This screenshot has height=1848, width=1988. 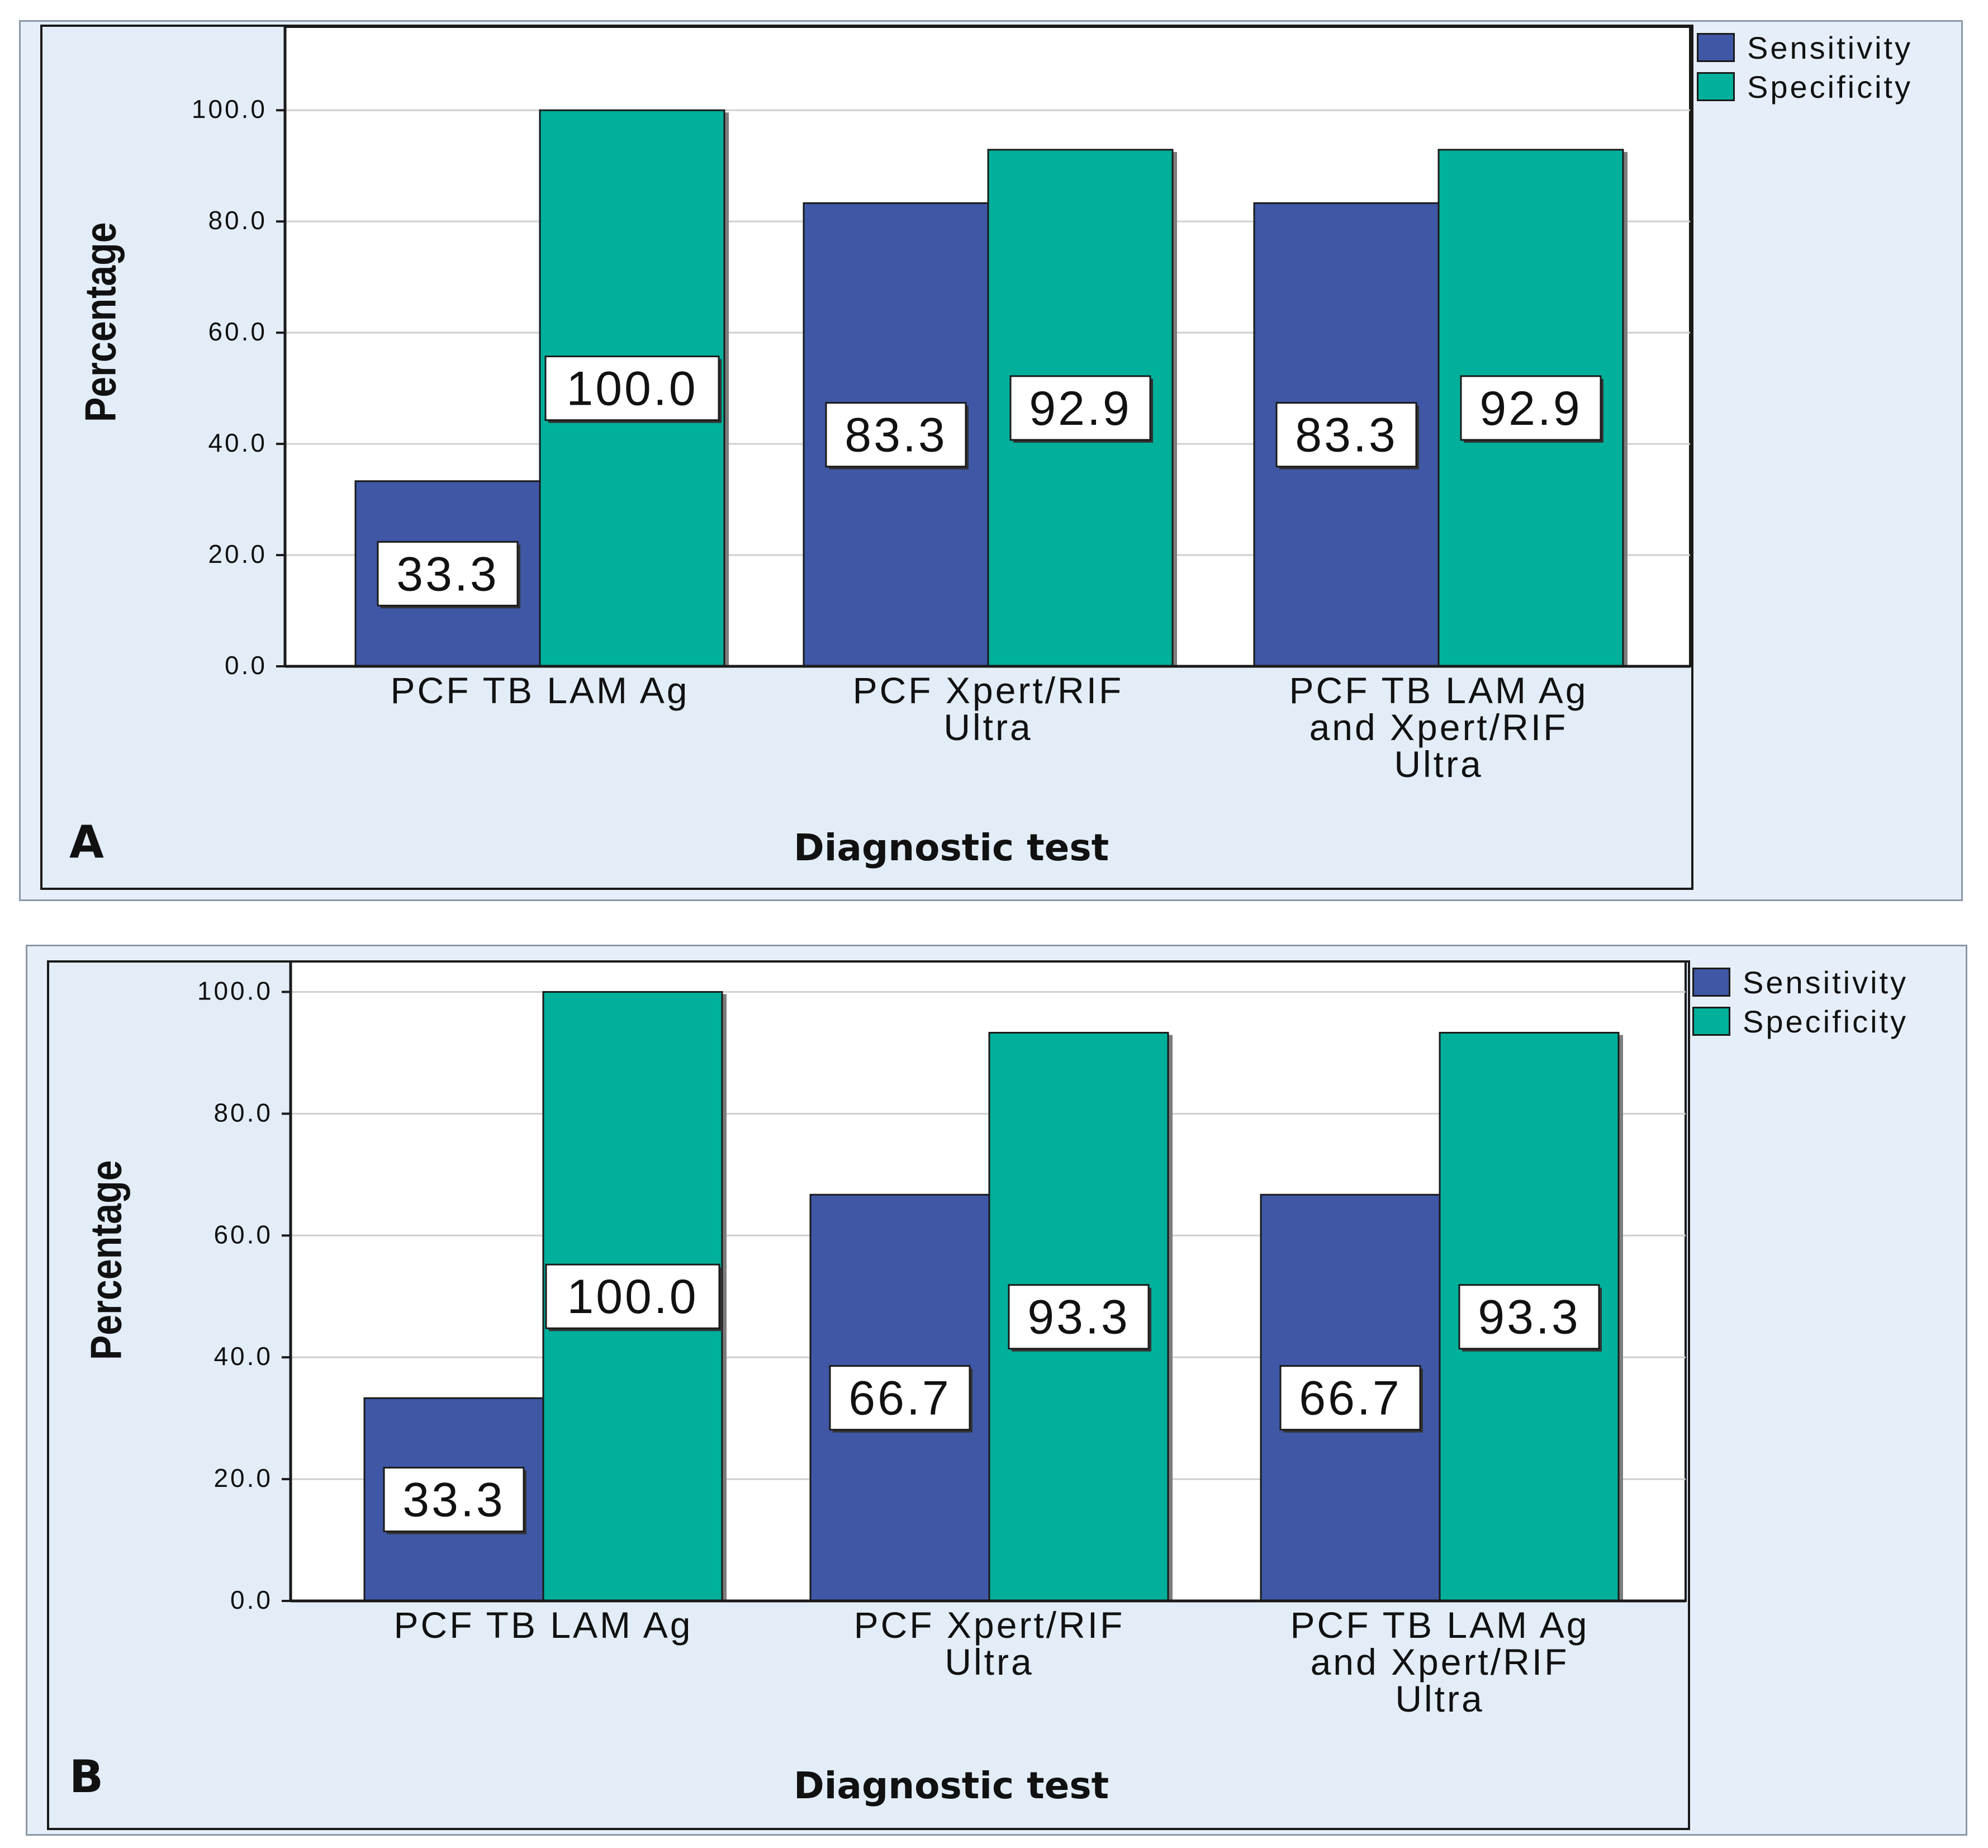 What do you see at coordinates (86, 1777) in the screenshot?
I see `panel-letter-b: B` at bounding box center [86, 1777].